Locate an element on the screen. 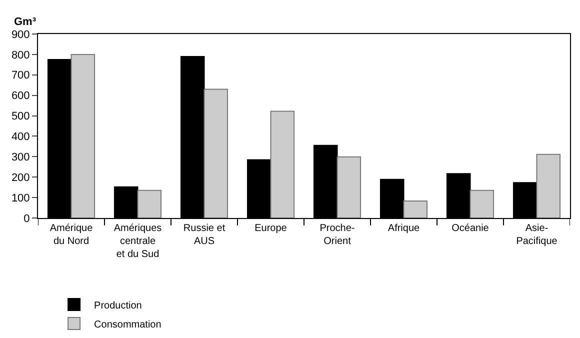 This screenshot has width=580, height=338. y-tick-label: 200 is located at coordinates (20, 178).